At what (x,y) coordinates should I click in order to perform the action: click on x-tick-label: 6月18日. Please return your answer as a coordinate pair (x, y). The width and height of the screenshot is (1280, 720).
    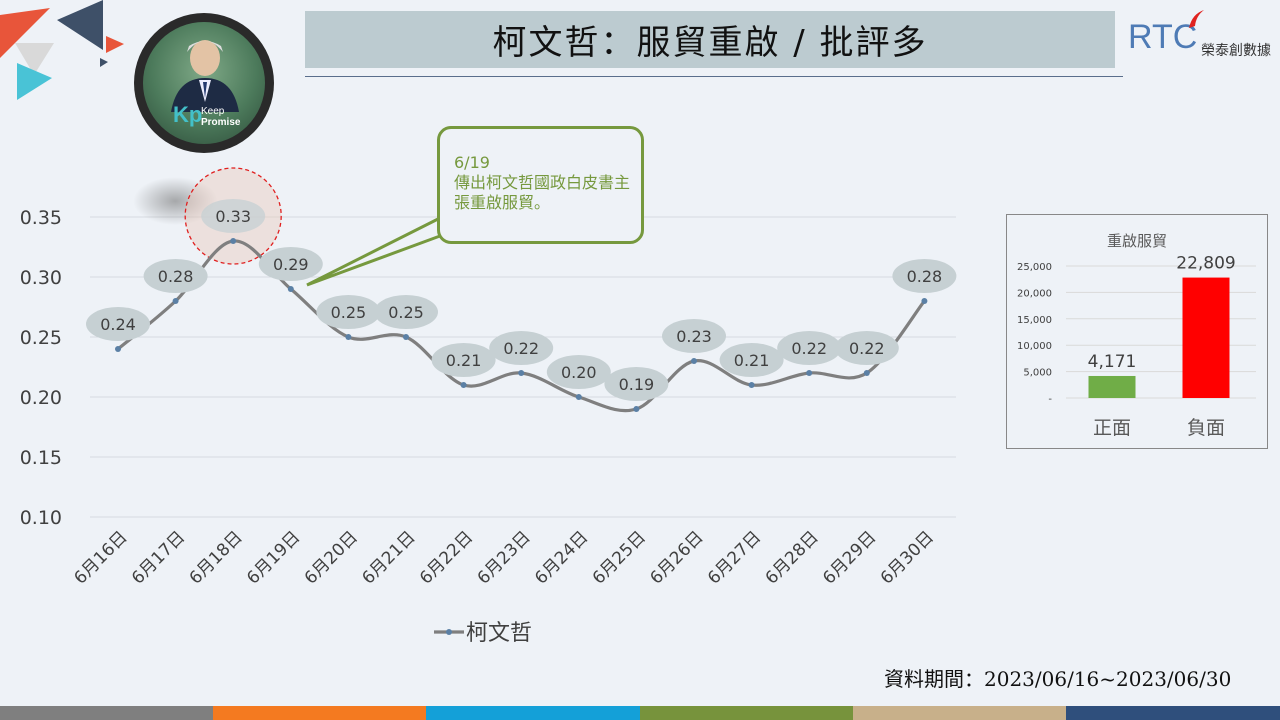
    Looking at the image, I should click on (216, 557).